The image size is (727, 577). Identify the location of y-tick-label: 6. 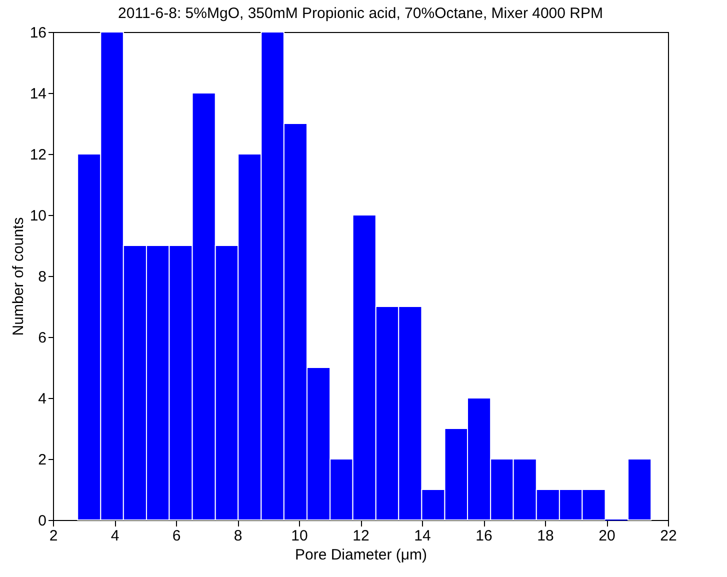
(42, 338).